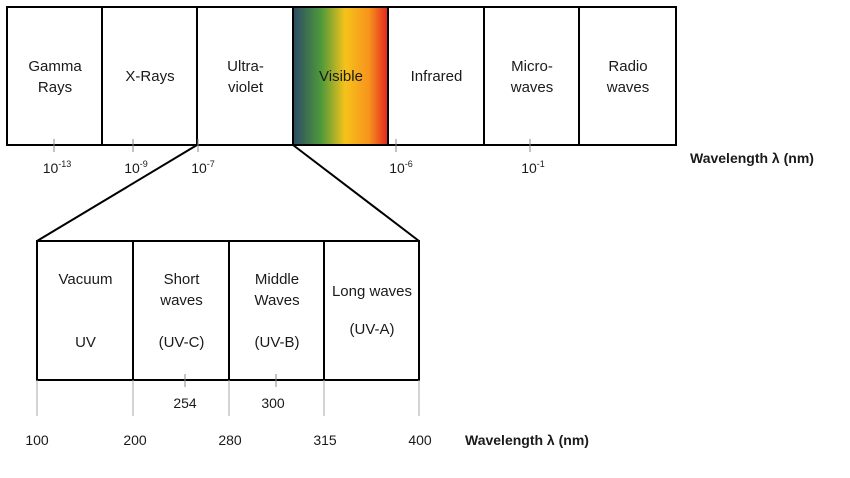 Image resolution: width=850 pixels, height=478 pixels. I want to click on zoom-line-left, so click(117, 193).